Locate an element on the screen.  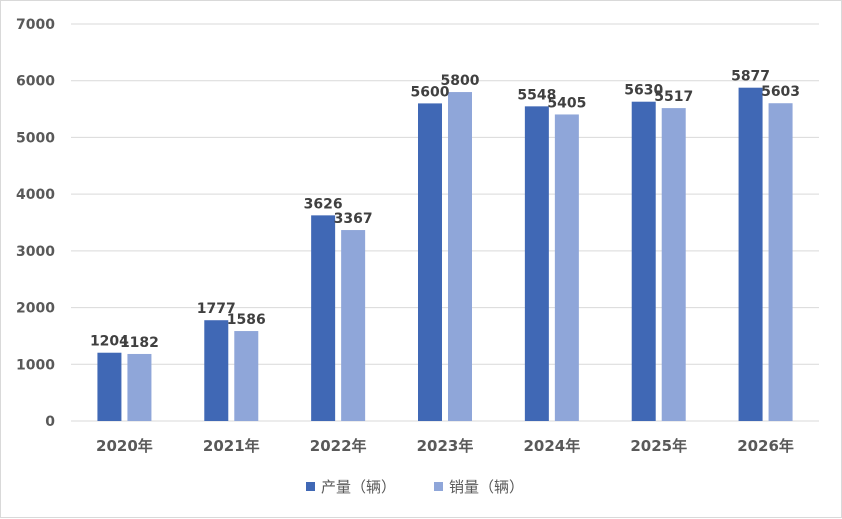
y-tick-label-5000: 5000 is located at coordinates (35, 138).